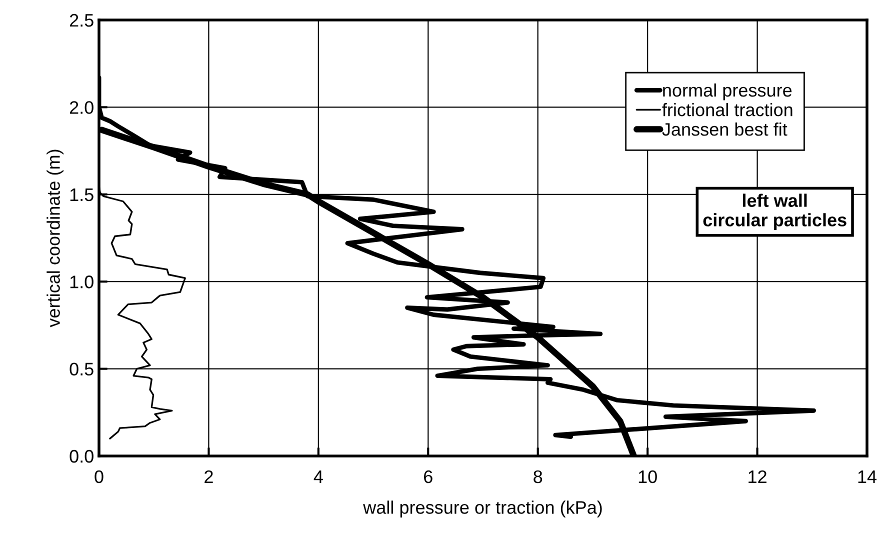  Describe the element at coordinates (55, 239) in the screenshot. I see `y-axis-title: vertical coordinate (m)` at that location.